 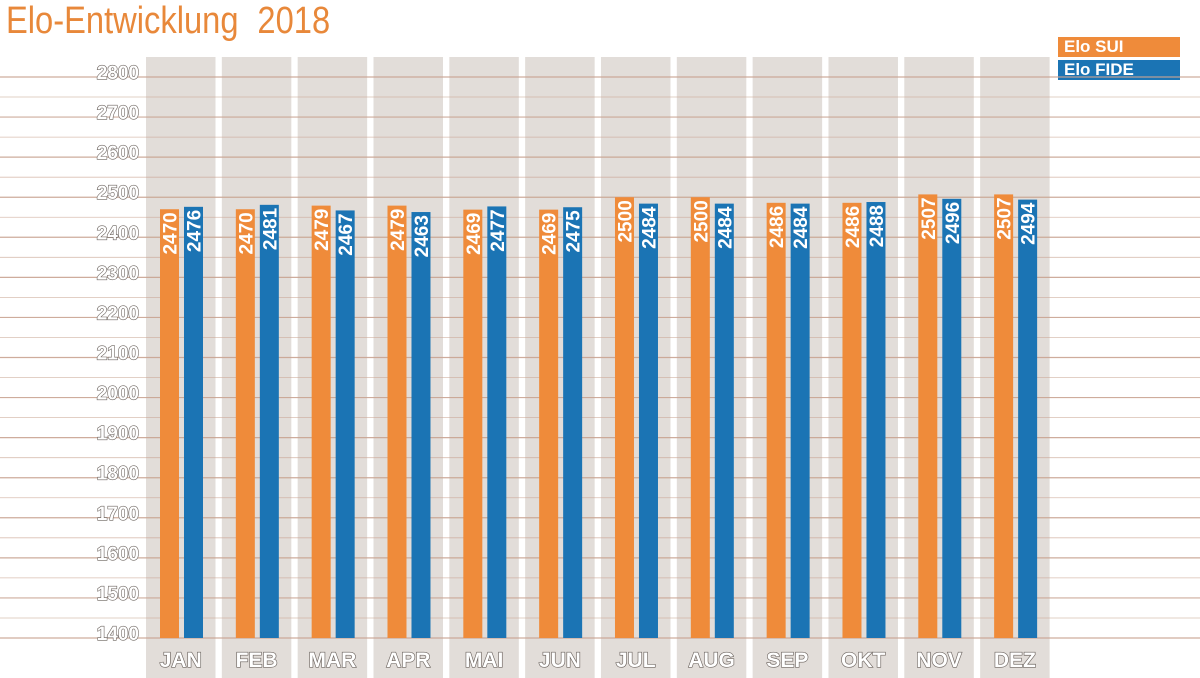 I want to click on value-label-fide-feb: 2481, so click(x=270, y=228).